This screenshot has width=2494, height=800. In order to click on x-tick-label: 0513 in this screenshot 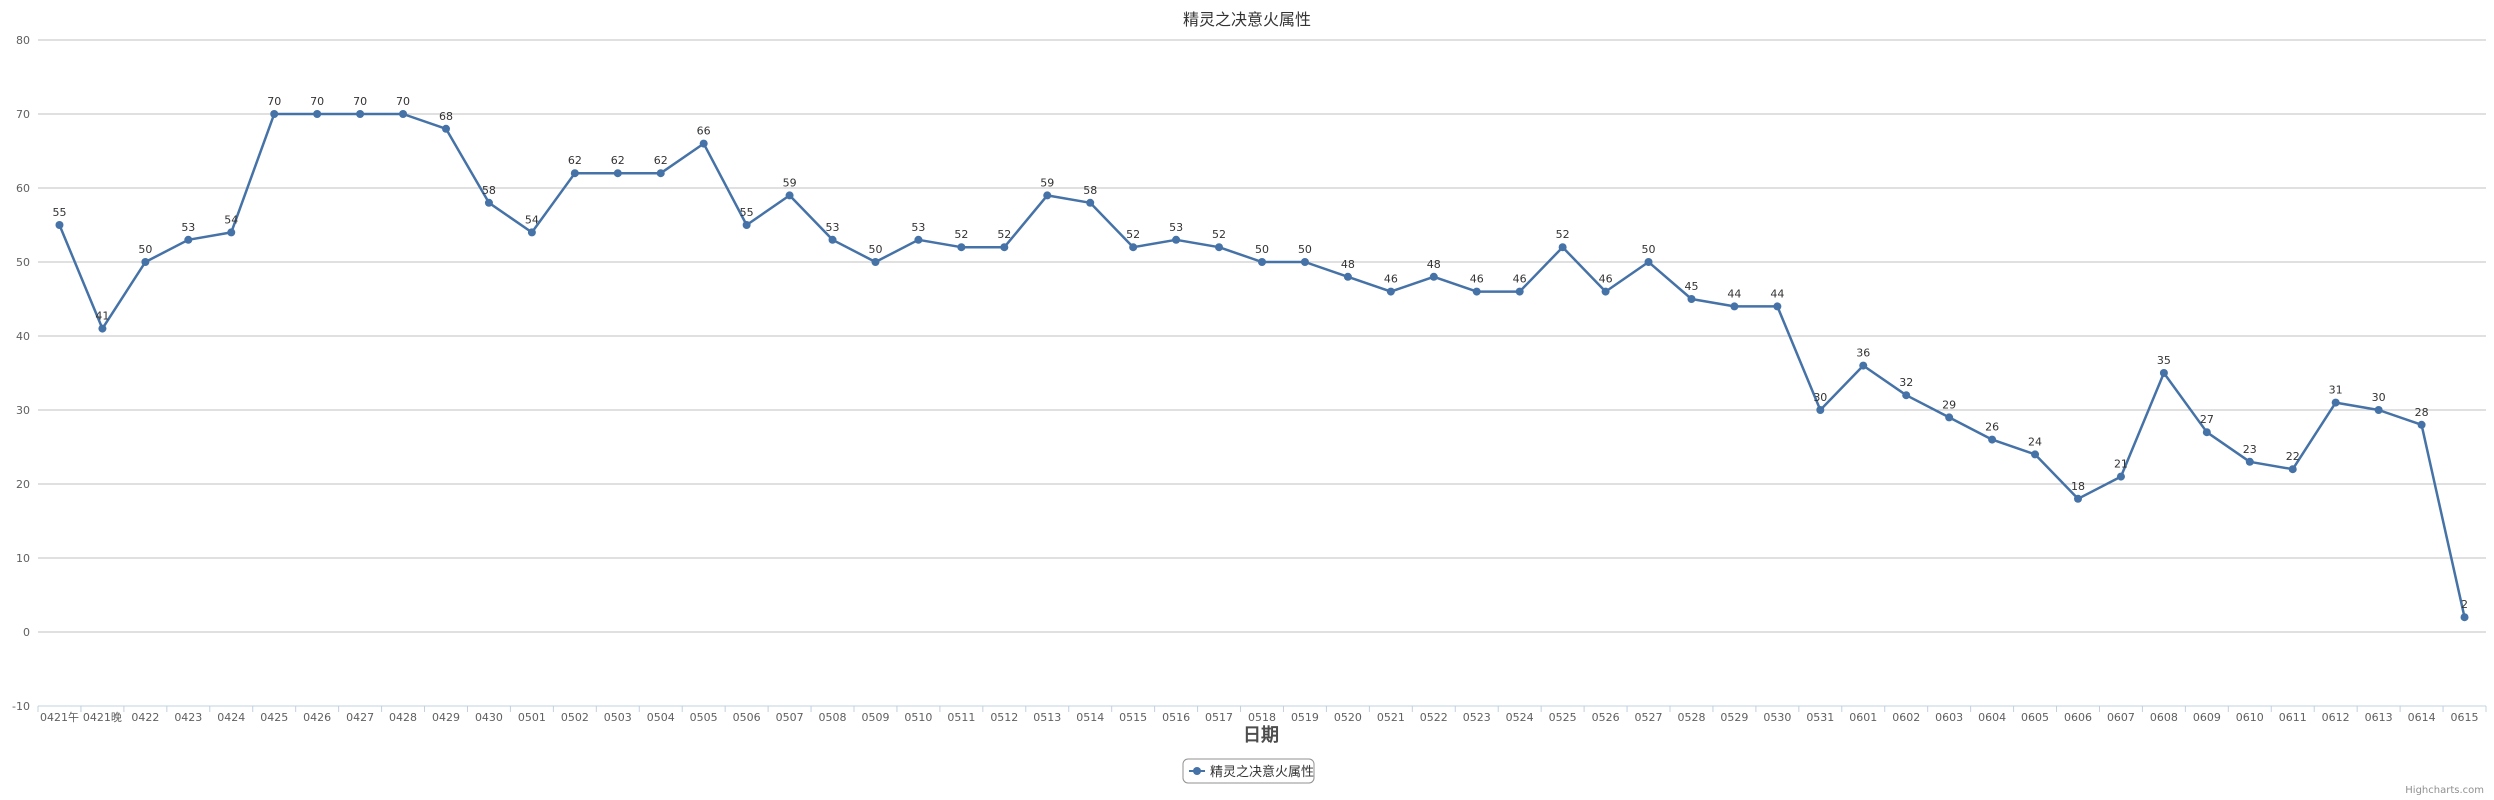, I will do `click(1047, 717)`.